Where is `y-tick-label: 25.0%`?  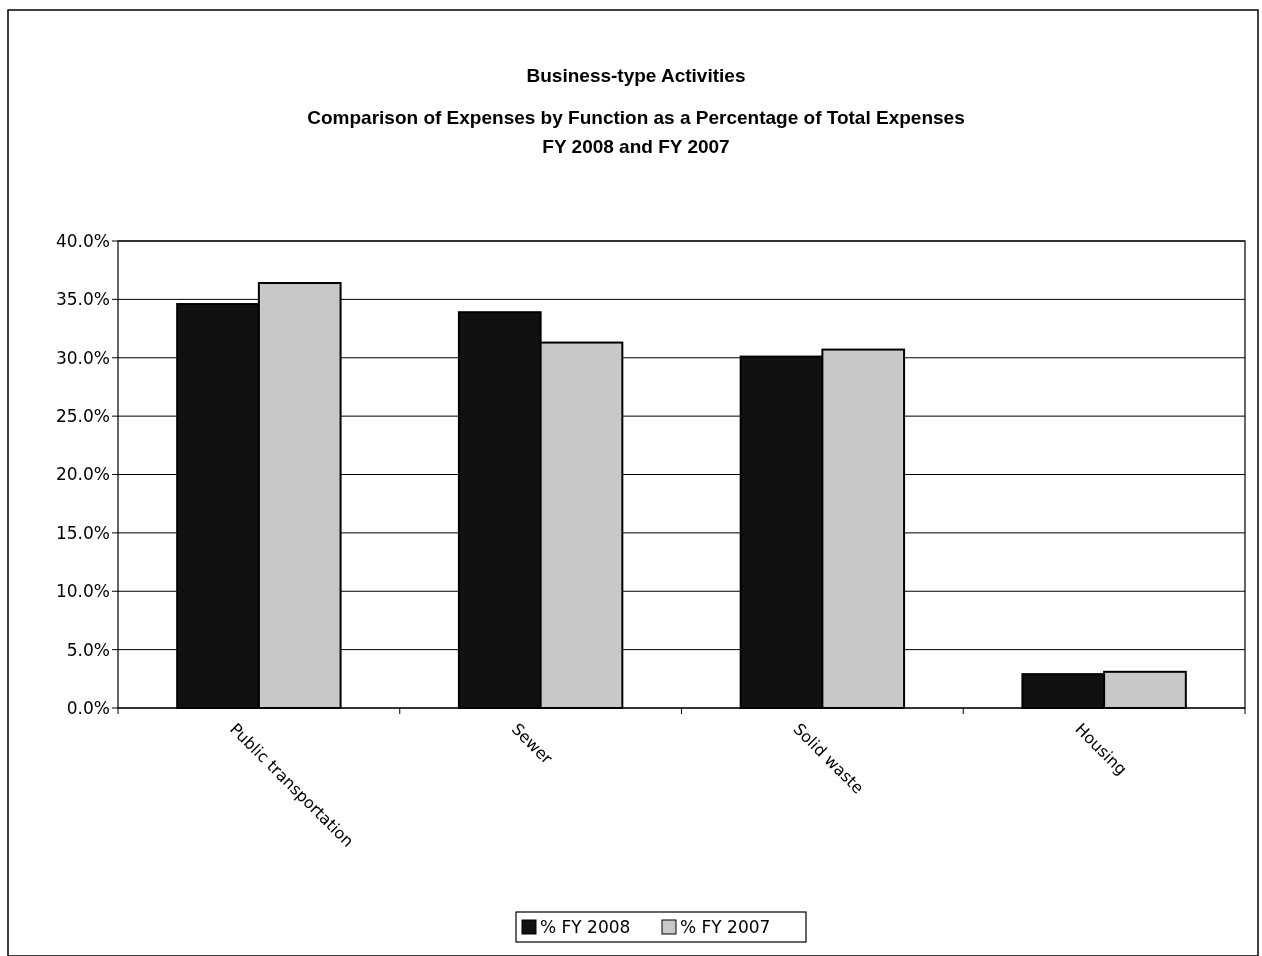
y-tick-label: 25.0% is located at coordinates (82, 416).